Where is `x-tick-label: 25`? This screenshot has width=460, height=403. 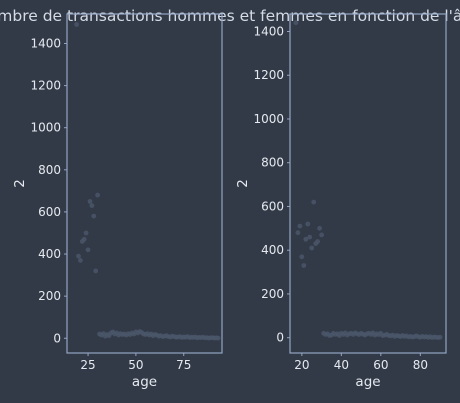
x-tick-label: 25 is located at coordinates (87, 365).